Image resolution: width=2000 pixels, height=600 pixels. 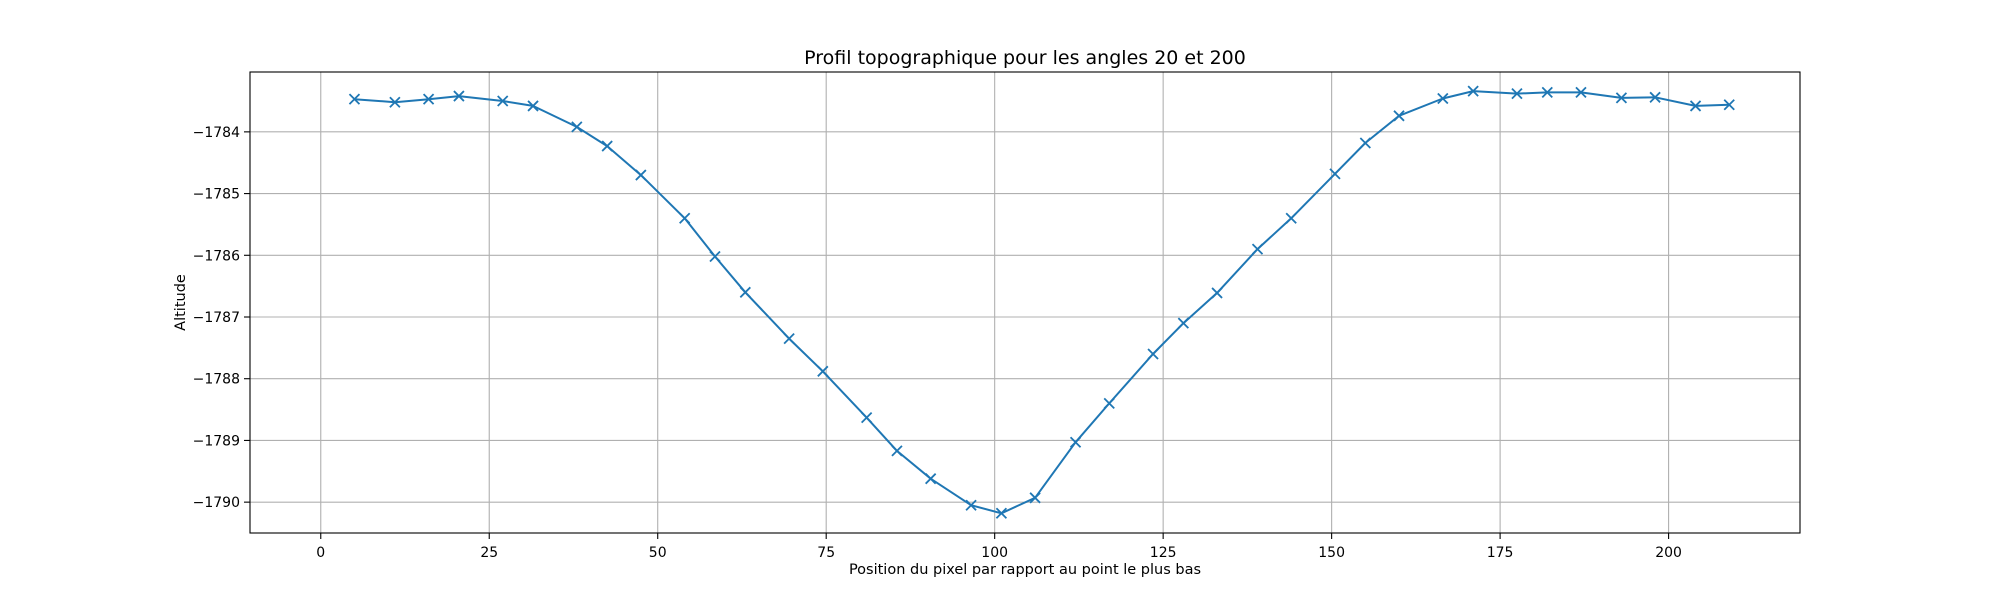 What do you see at coordinates (216, 133) in the screenshot?
I see `y-tick-label: −1784` at bounding box center [216, 133].